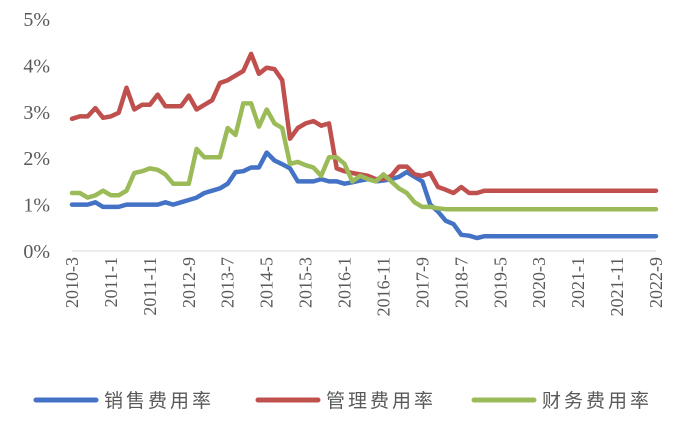 This screenshot has width=678, height=423. I want to click on x-tick-label: 2016-11, so click(383, 286).